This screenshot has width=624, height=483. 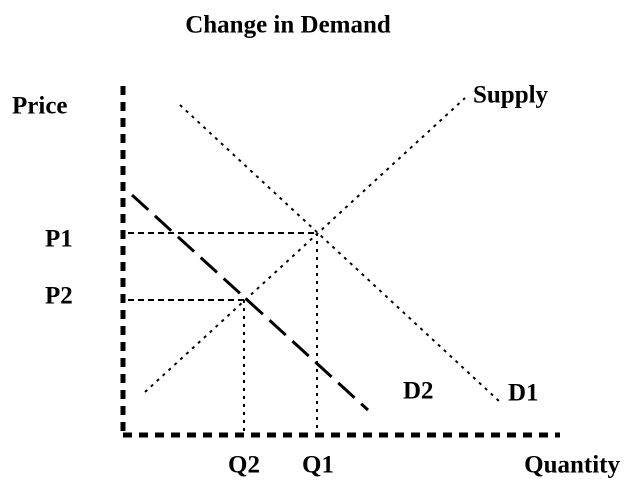 I want to click on x-axis-label: Quantity, so click(x=572, y=465).